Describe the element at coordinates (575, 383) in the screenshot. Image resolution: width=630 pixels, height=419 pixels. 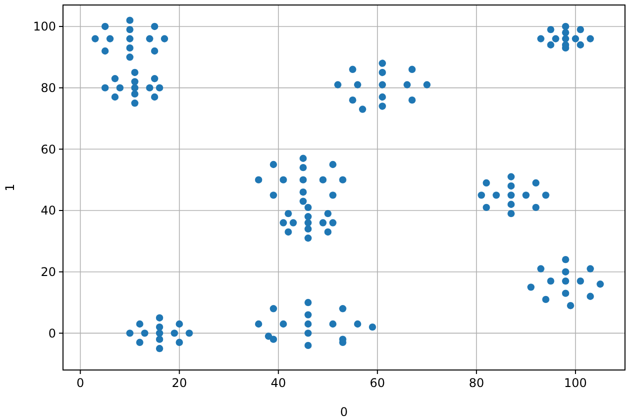
I see `x-tick-label: 100` at that location.